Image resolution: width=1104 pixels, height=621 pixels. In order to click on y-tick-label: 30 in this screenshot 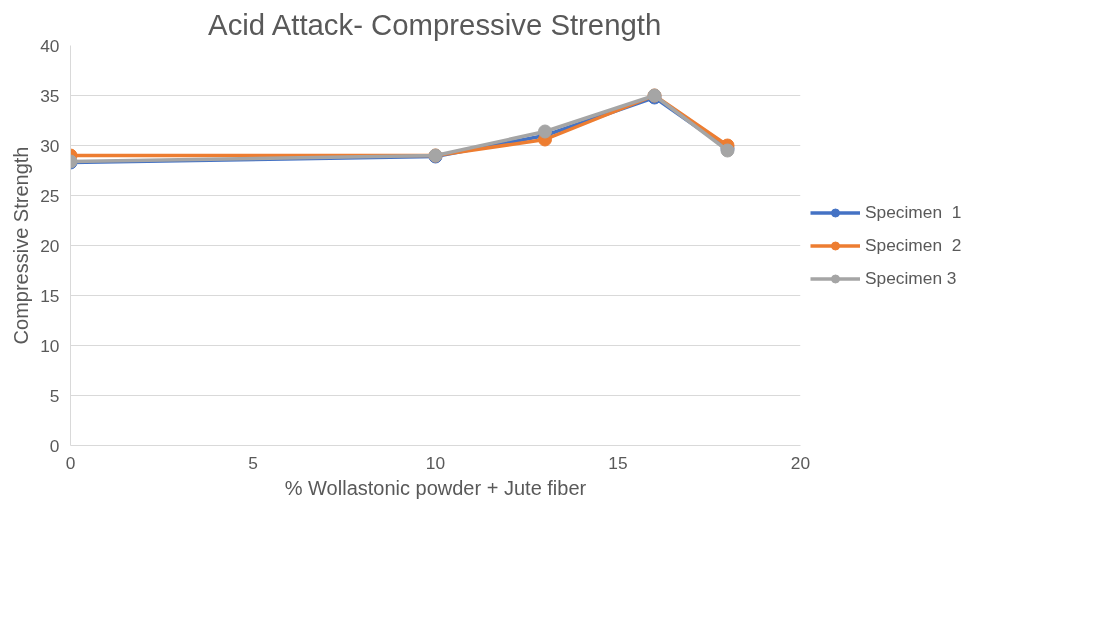, I will do `click(50, 145)`.